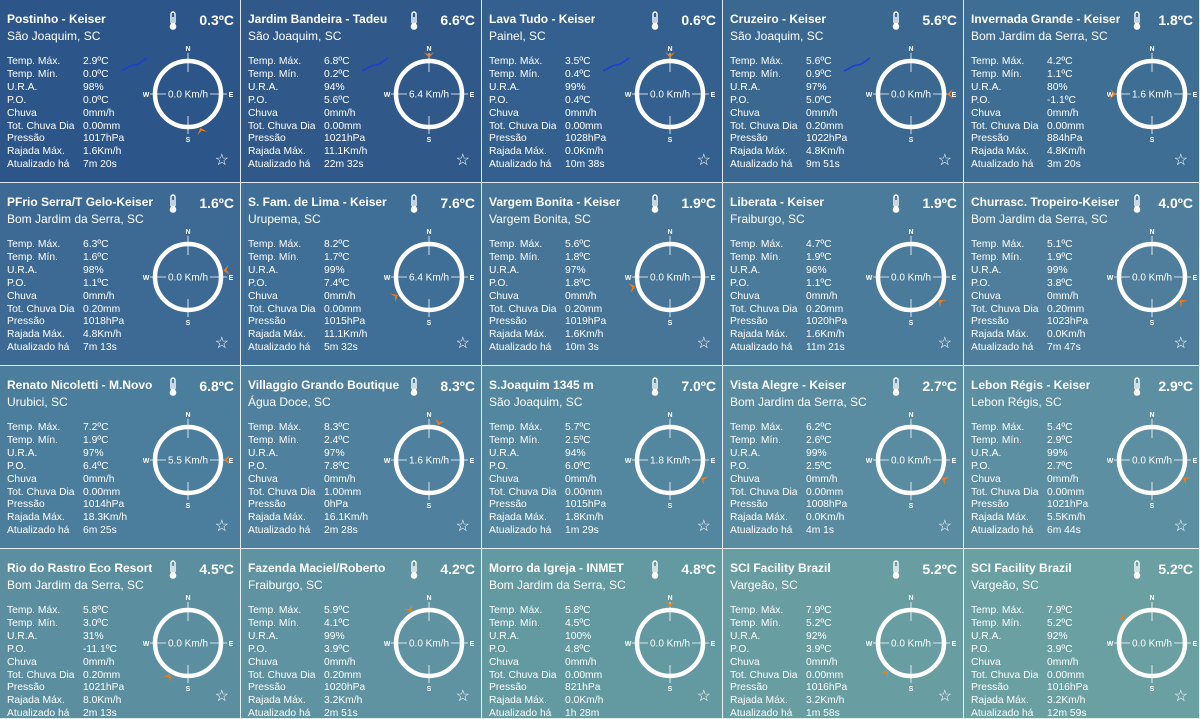 Image resolution: width=1200 pixels, height=719 pixels. Describe the element at coordinates (80, 385) in the screenshot. I see `station-name: Renato Nicoletti - M.Novo` at that location.